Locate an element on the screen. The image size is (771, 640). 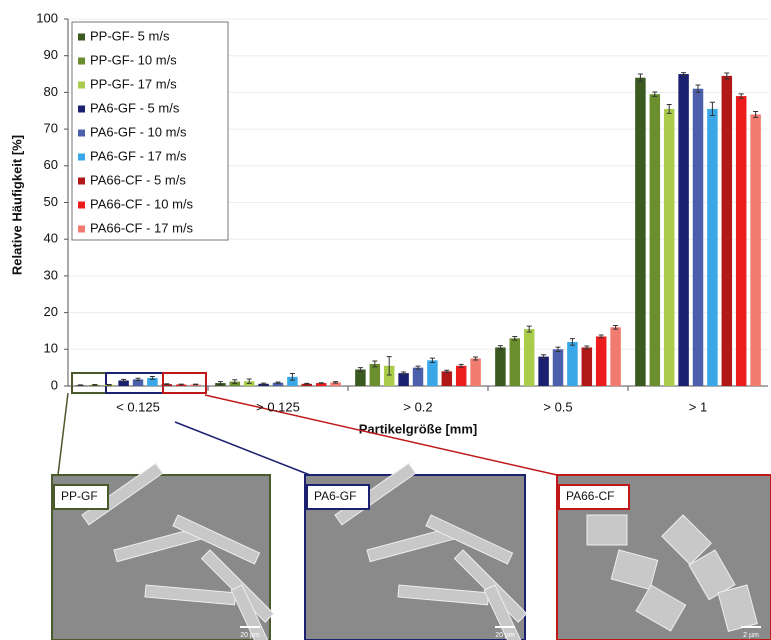
inset-label: PA6-GF is located at coordinates (335, 496).